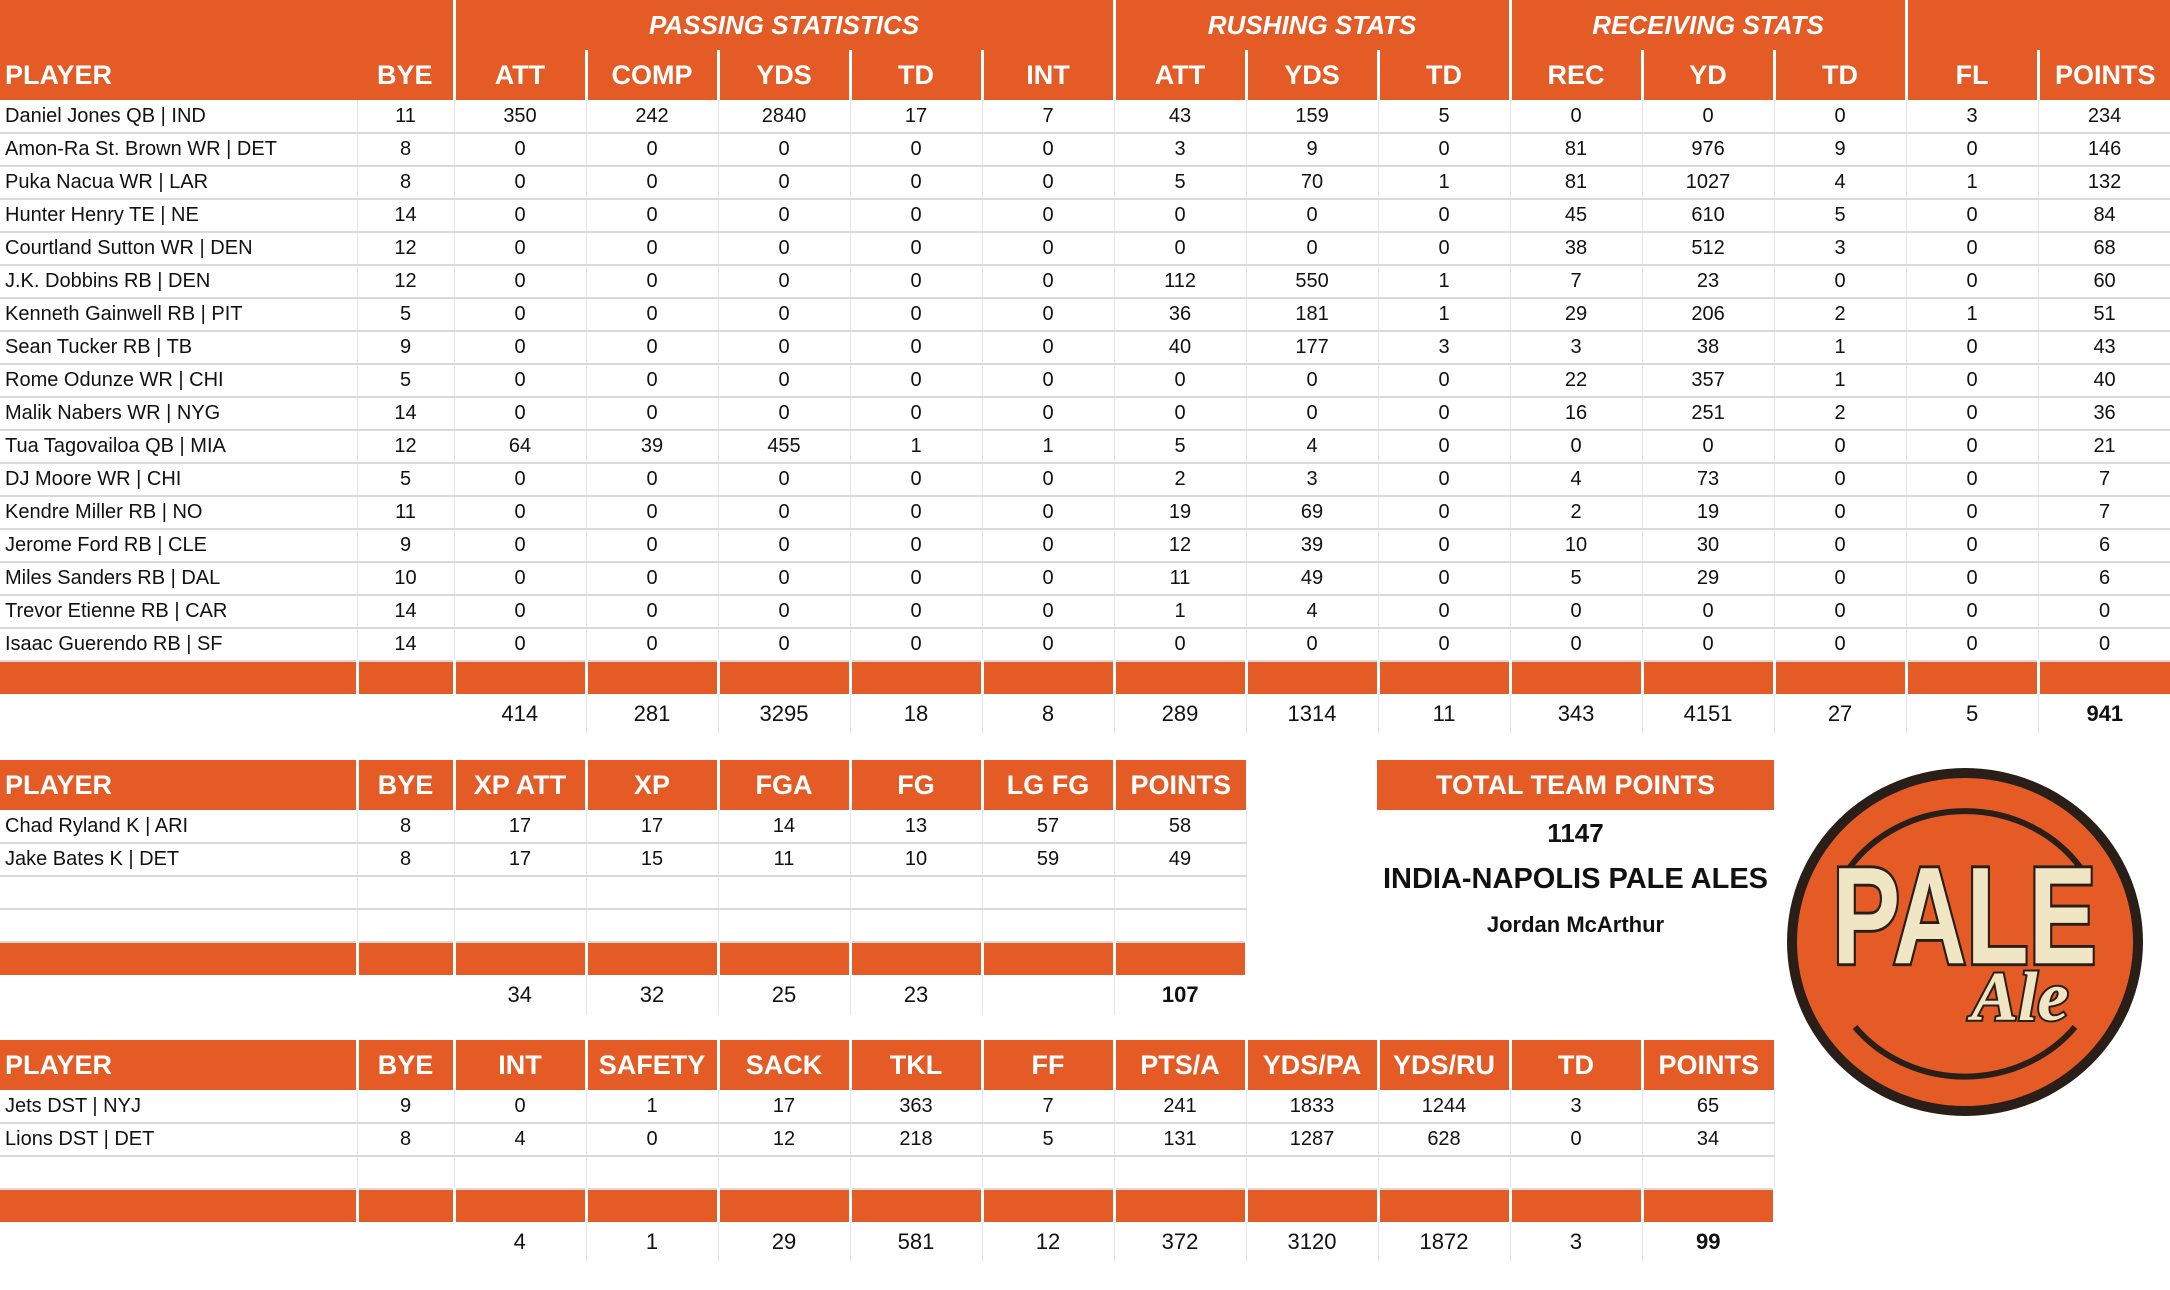  What do you see at coordinates (784, 1107) in the screenshot?
I see `stat-sack: 17` at bounding box center [784, 1107].